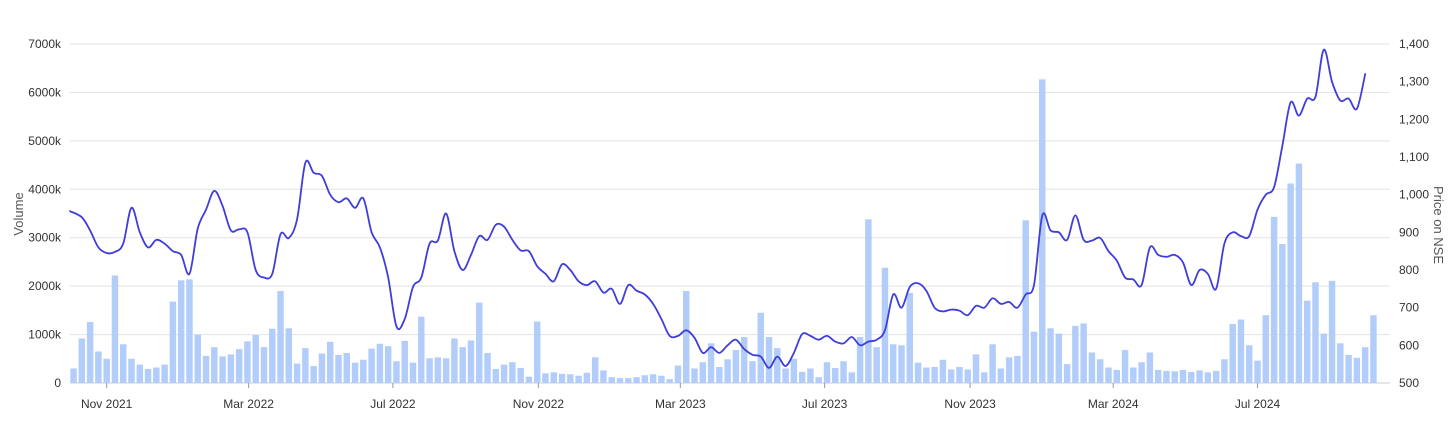 The image size is (1456, 425). Describe the element at coordinates (1113, 404) in the screenshot. I see `x-tick-label: Mar 2024` at that location.